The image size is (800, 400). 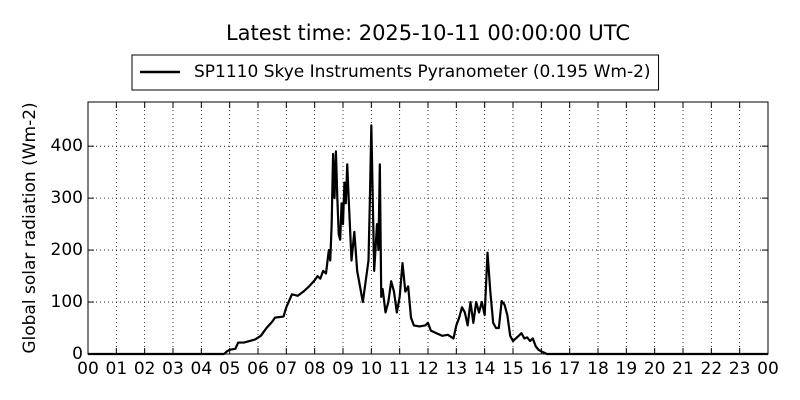 I want to click on x-tick-label: 14, so click(x=485, y=369).